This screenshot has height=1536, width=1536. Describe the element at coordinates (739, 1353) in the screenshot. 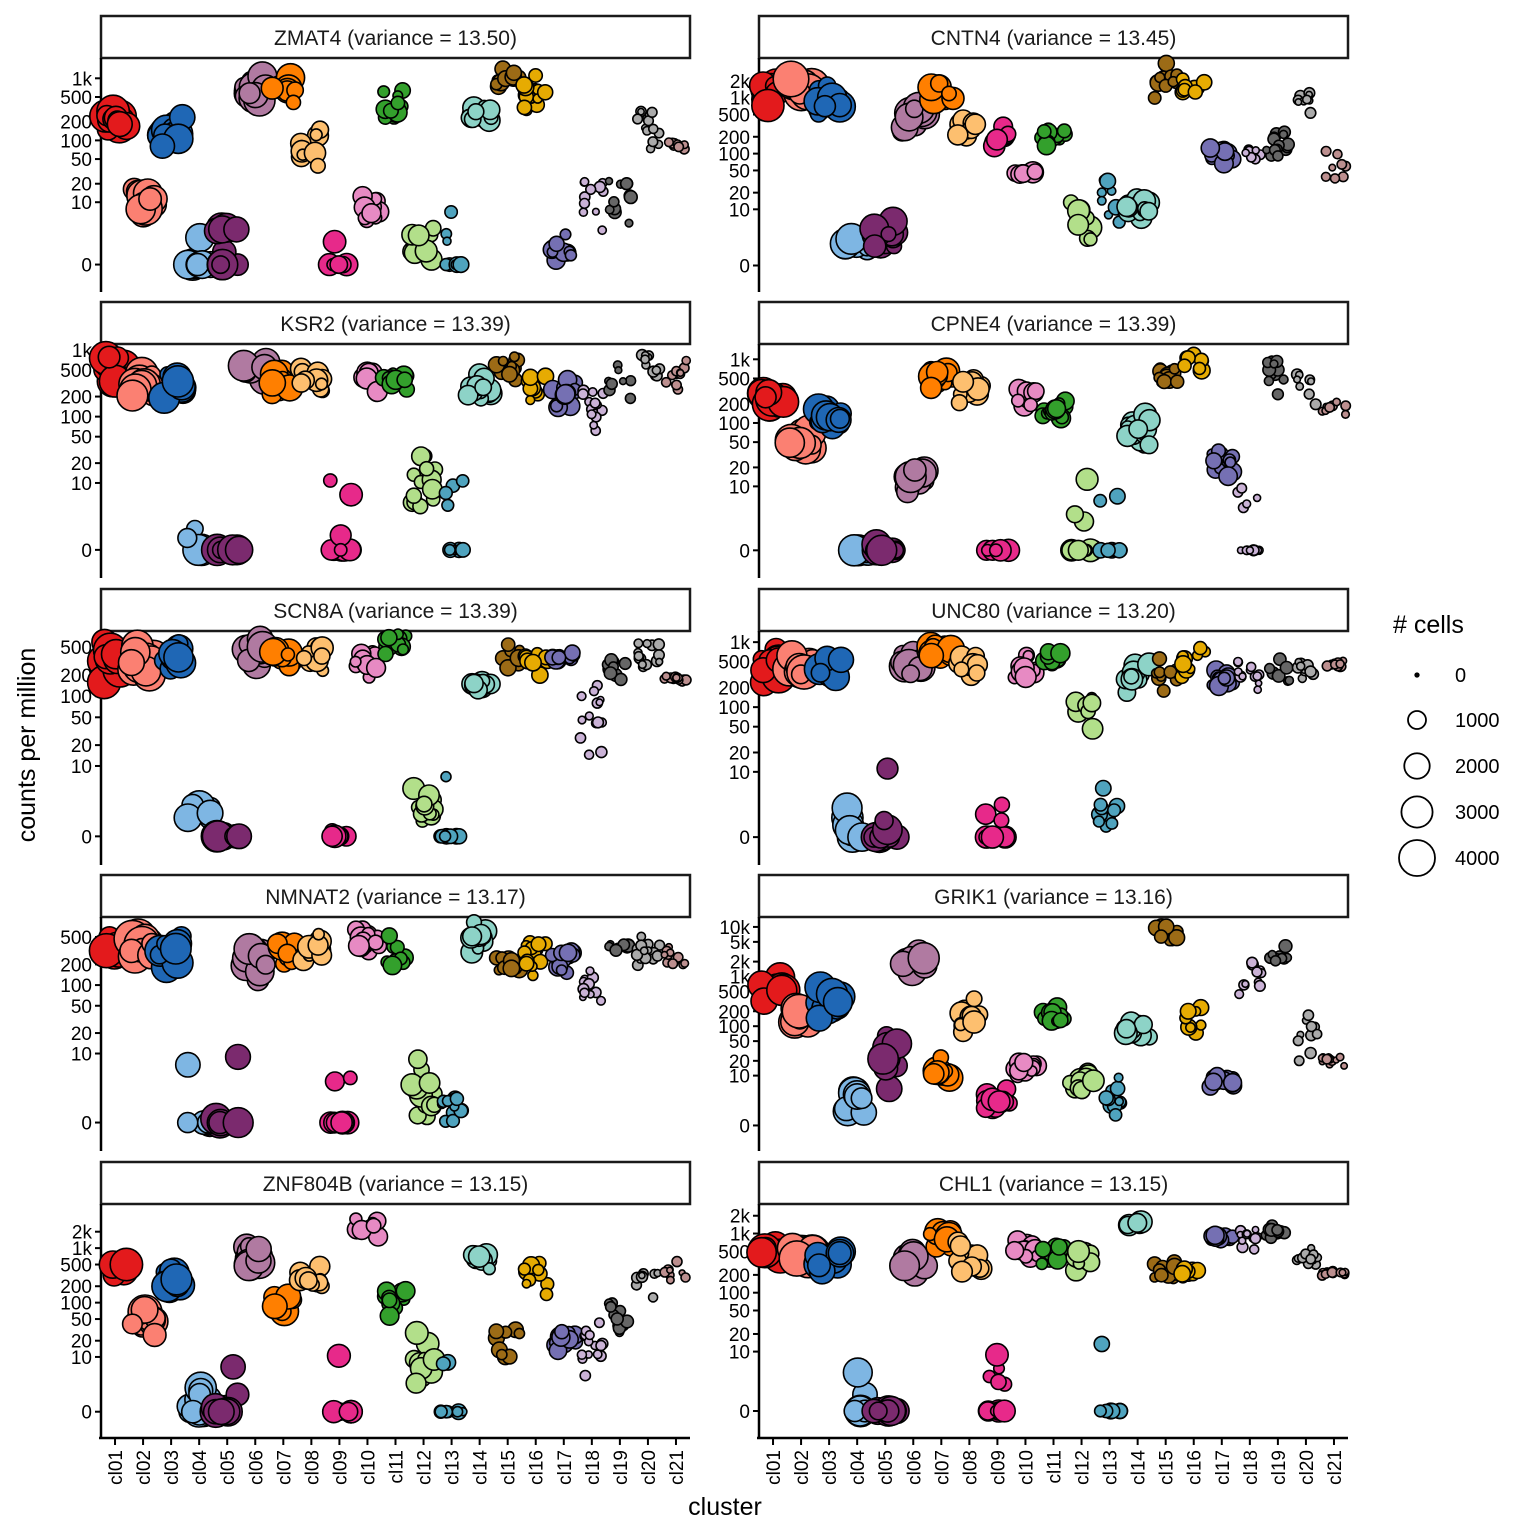

I see `y-tick-label: 10` at that location.